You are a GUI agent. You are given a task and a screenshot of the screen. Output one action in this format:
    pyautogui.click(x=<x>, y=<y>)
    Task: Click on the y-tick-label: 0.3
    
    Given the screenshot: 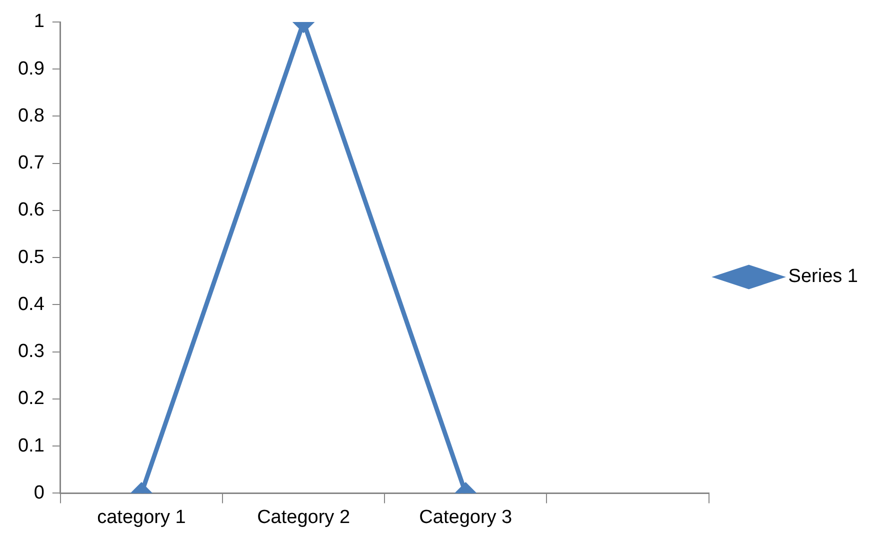 What is the action you would take?
    pyautogui.click(x=31, y=351)
    